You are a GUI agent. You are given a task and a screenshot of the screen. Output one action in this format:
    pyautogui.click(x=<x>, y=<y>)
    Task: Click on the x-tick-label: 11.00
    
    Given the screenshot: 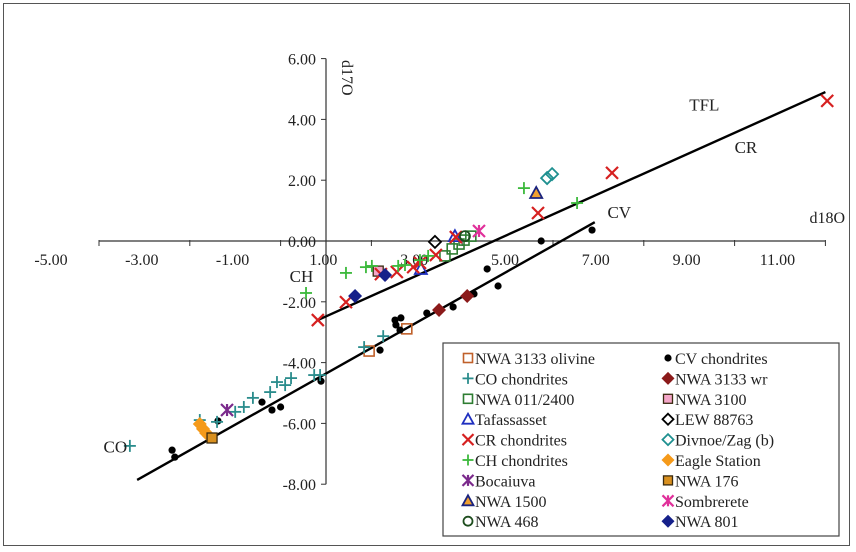 What is the action you would take?
    pyautogui.click(x=777, y=260)
    